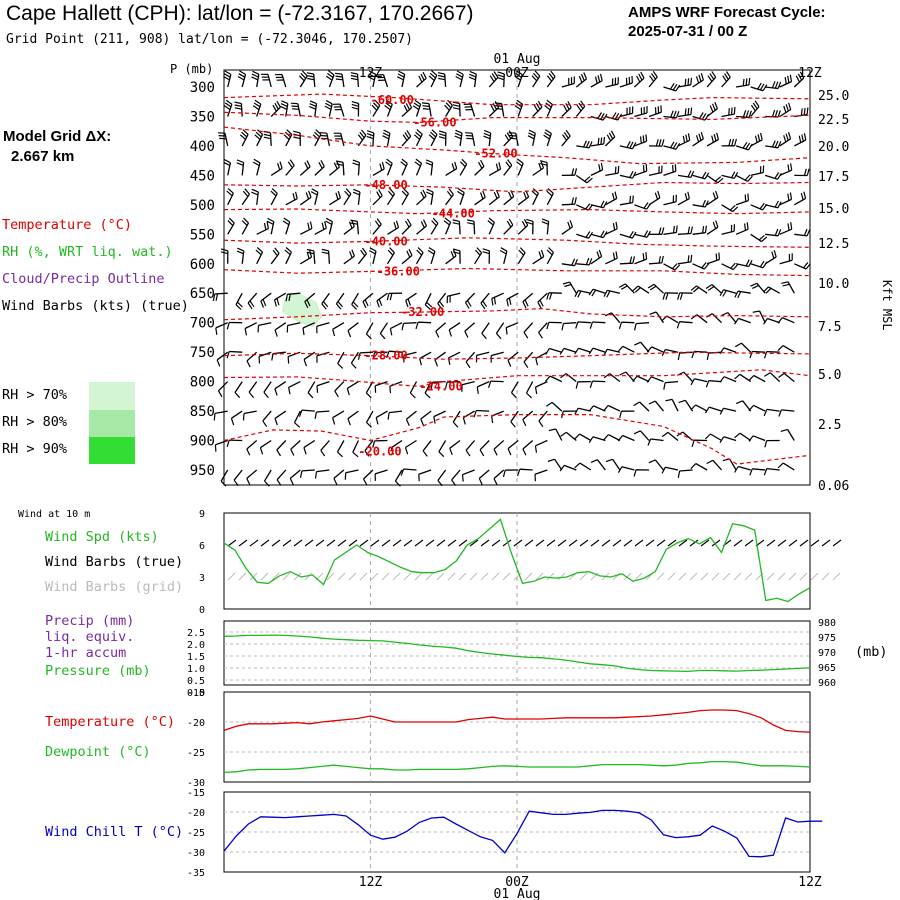 Image resolution: width=900 pixels, height=900 pixels. Describe the element at coordinates (505, 833) in the screenshot. I see `wind-chill-panel: -15-20-25-30-35` at that location.